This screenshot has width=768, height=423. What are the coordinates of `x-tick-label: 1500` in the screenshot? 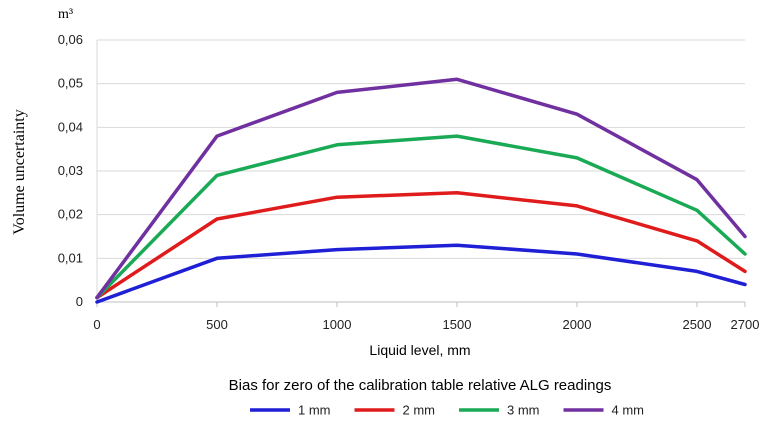 It's located at (457, 324).